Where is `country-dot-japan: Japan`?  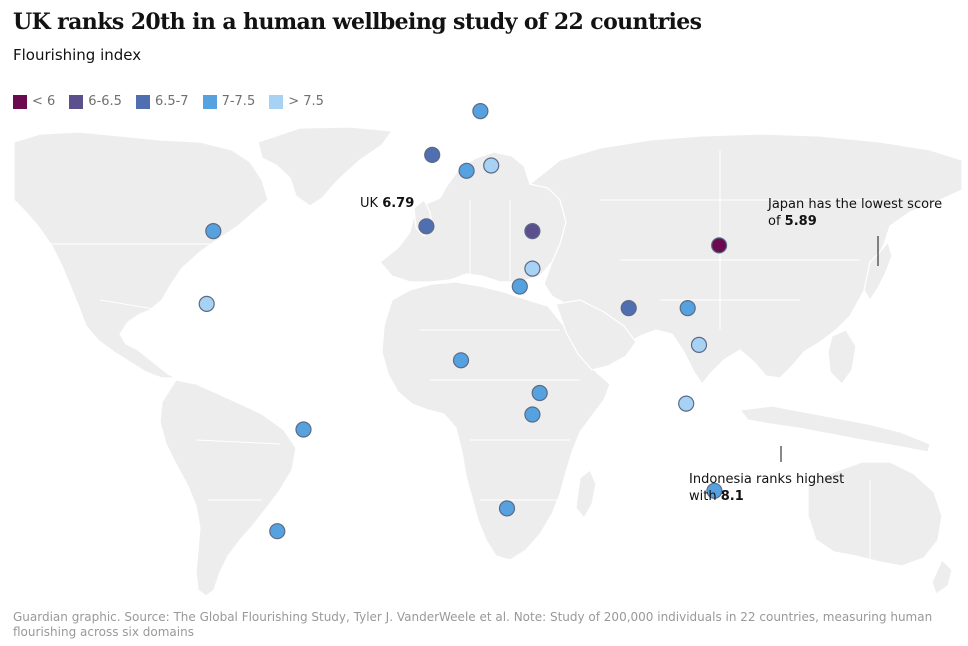
country-dot-japan: Japan is located at coordinates (719, 245).